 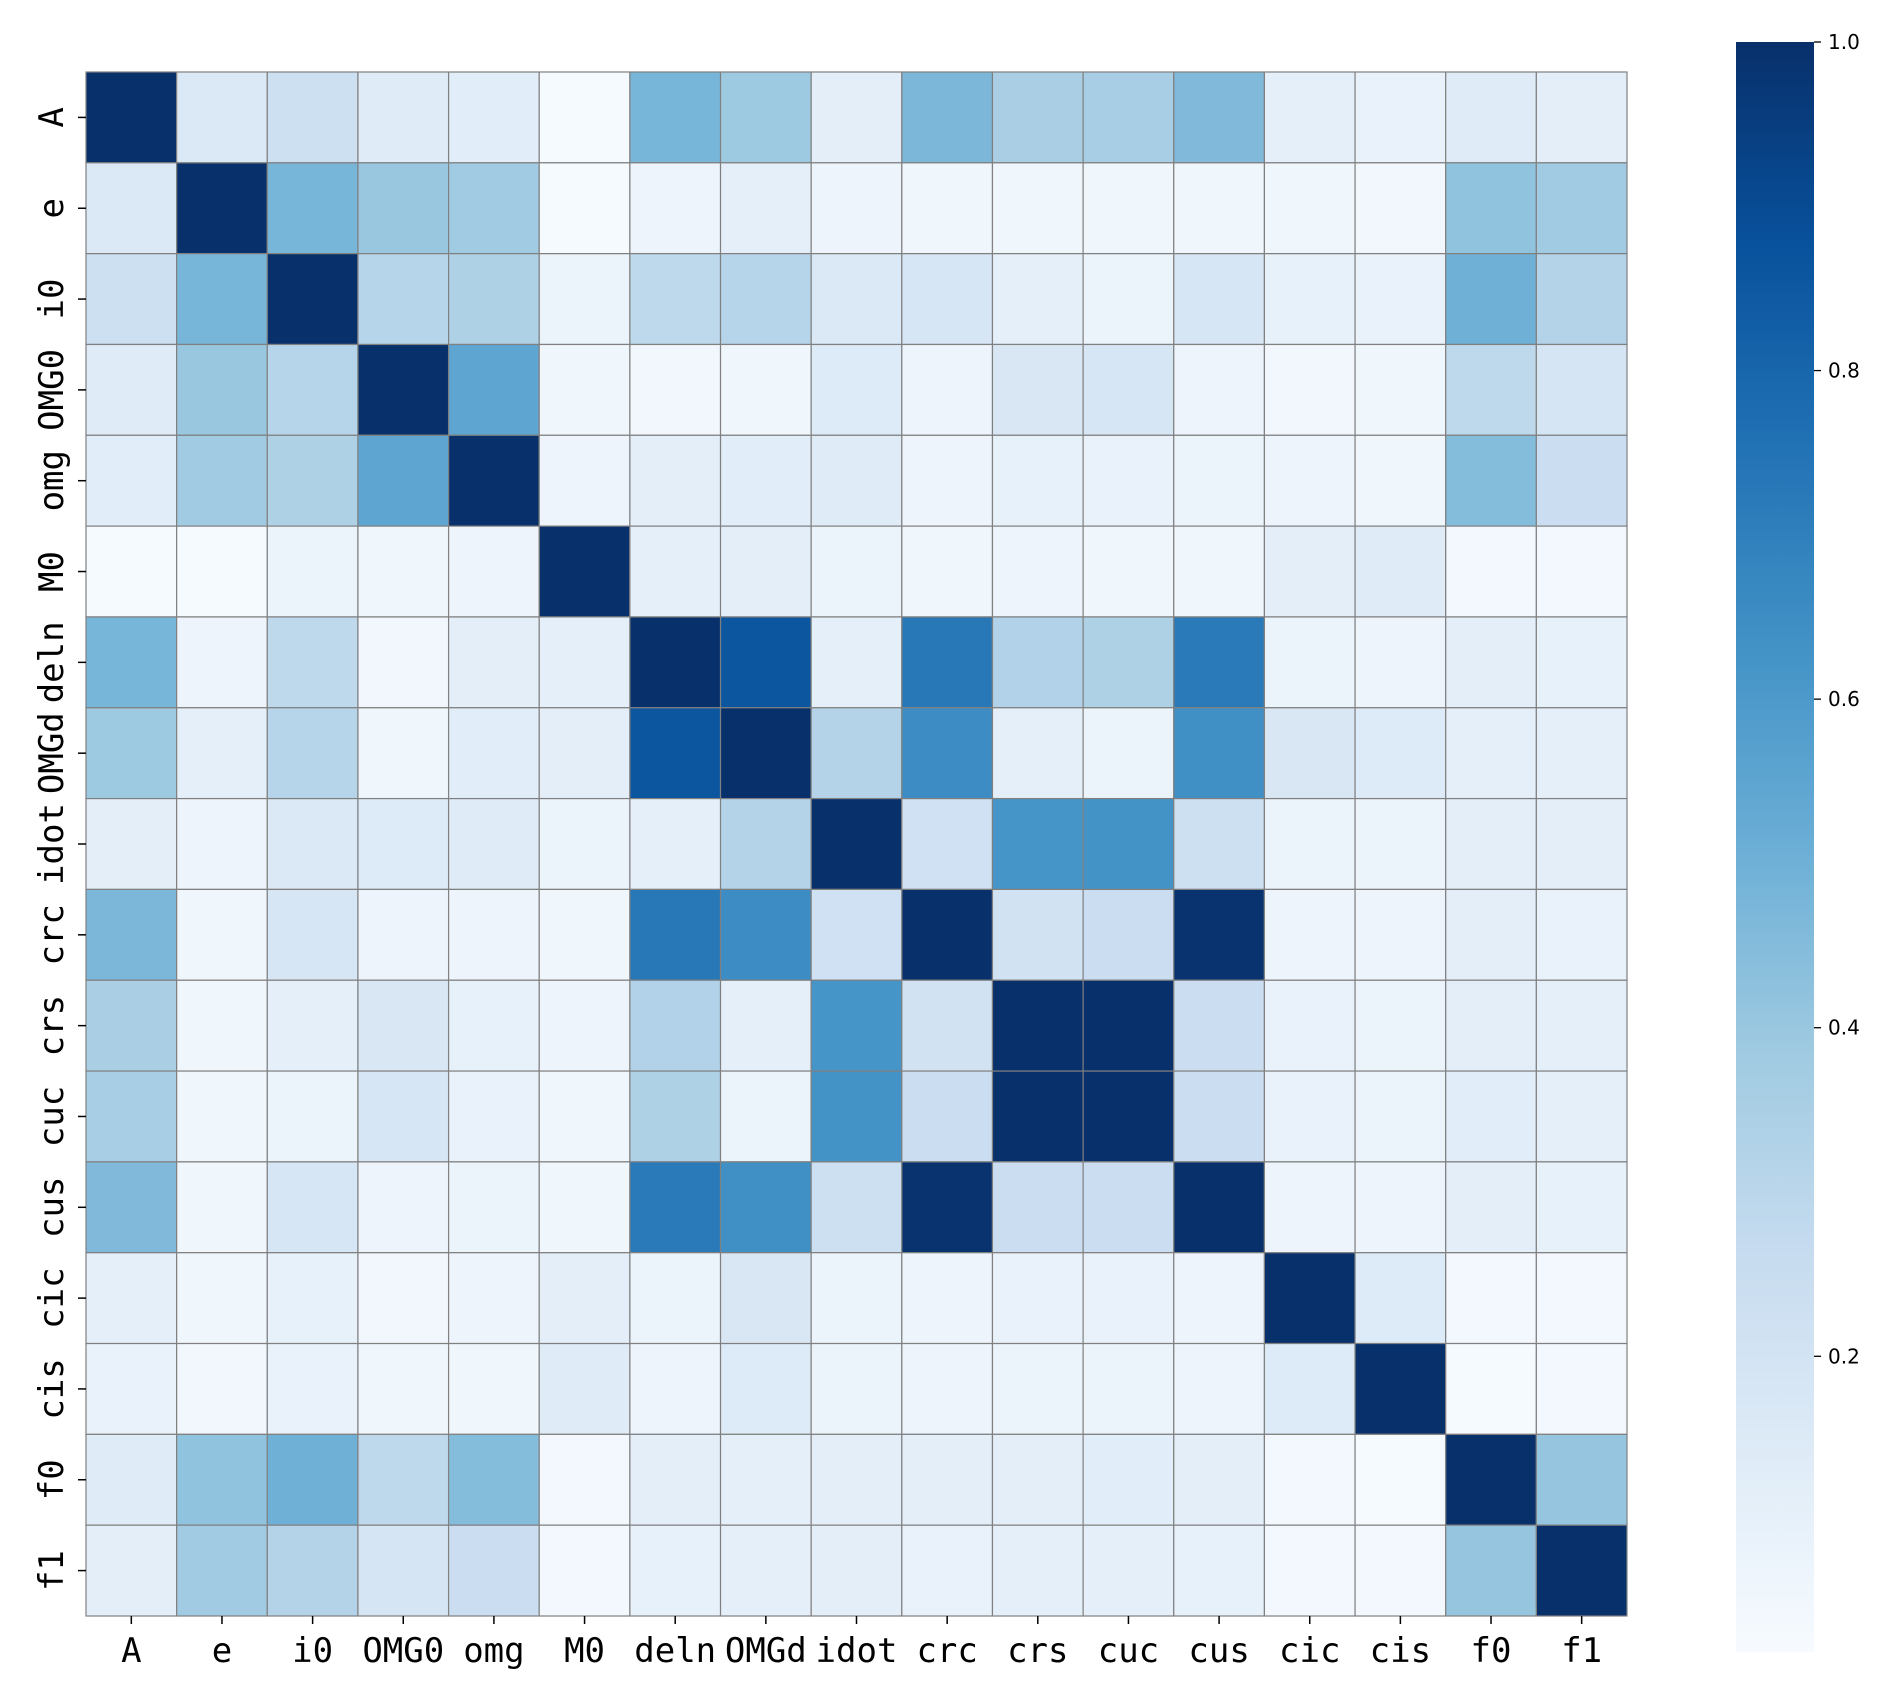 What do you see at coordinates (675, 389) in the screenshot?
I see `heatmap-cell-OMG0-deln` at bounding box center [675, 389].